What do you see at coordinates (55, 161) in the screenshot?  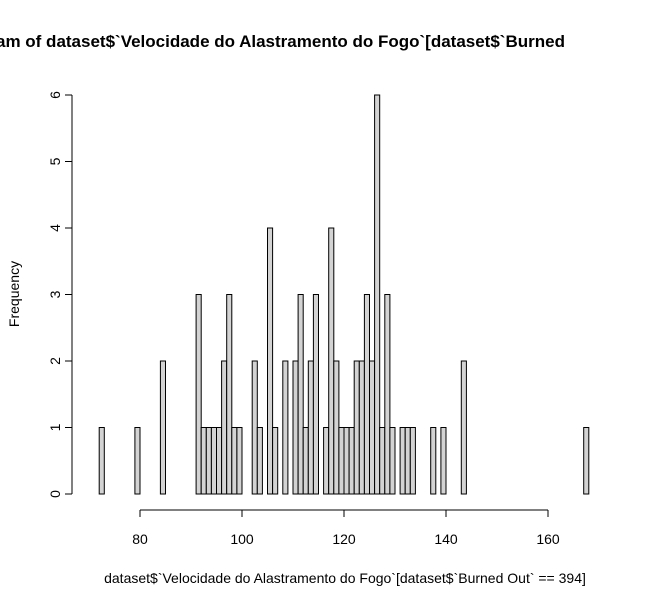 I see `y-tick-label: 5` at bounding box center [55, 161].